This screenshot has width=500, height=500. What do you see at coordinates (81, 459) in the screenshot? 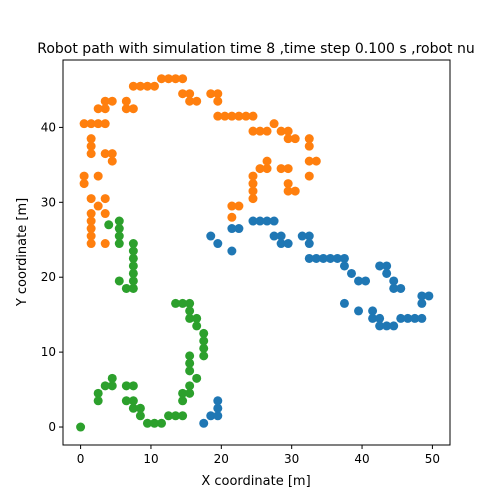
I see `x-tick-label: 0` at bounding box center [81, 459].